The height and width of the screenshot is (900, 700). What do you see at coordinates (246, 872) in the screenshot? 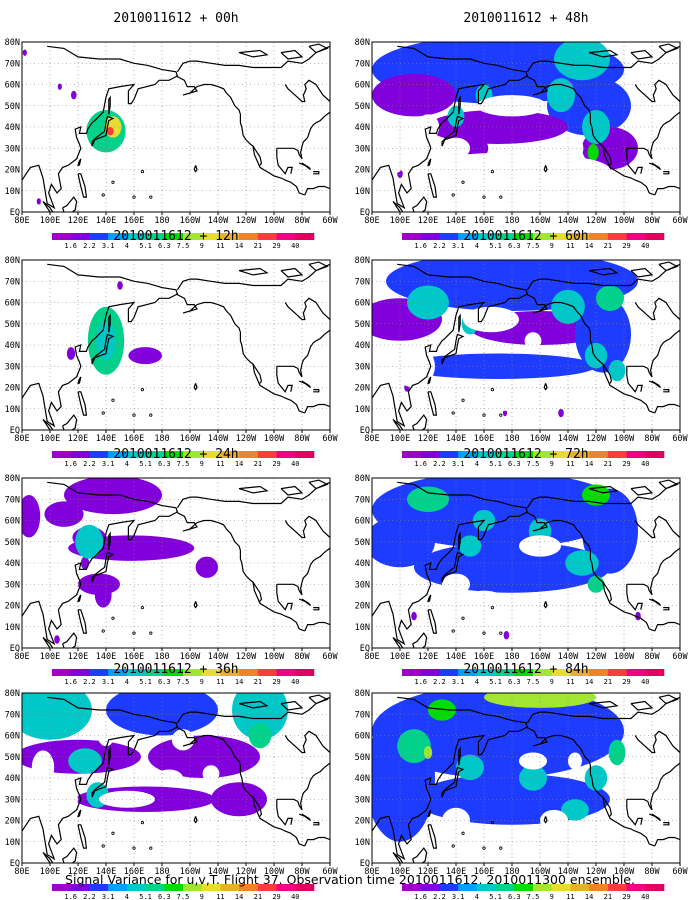
I see `x-tick-label: 120W` at bounding box center [246, 872].